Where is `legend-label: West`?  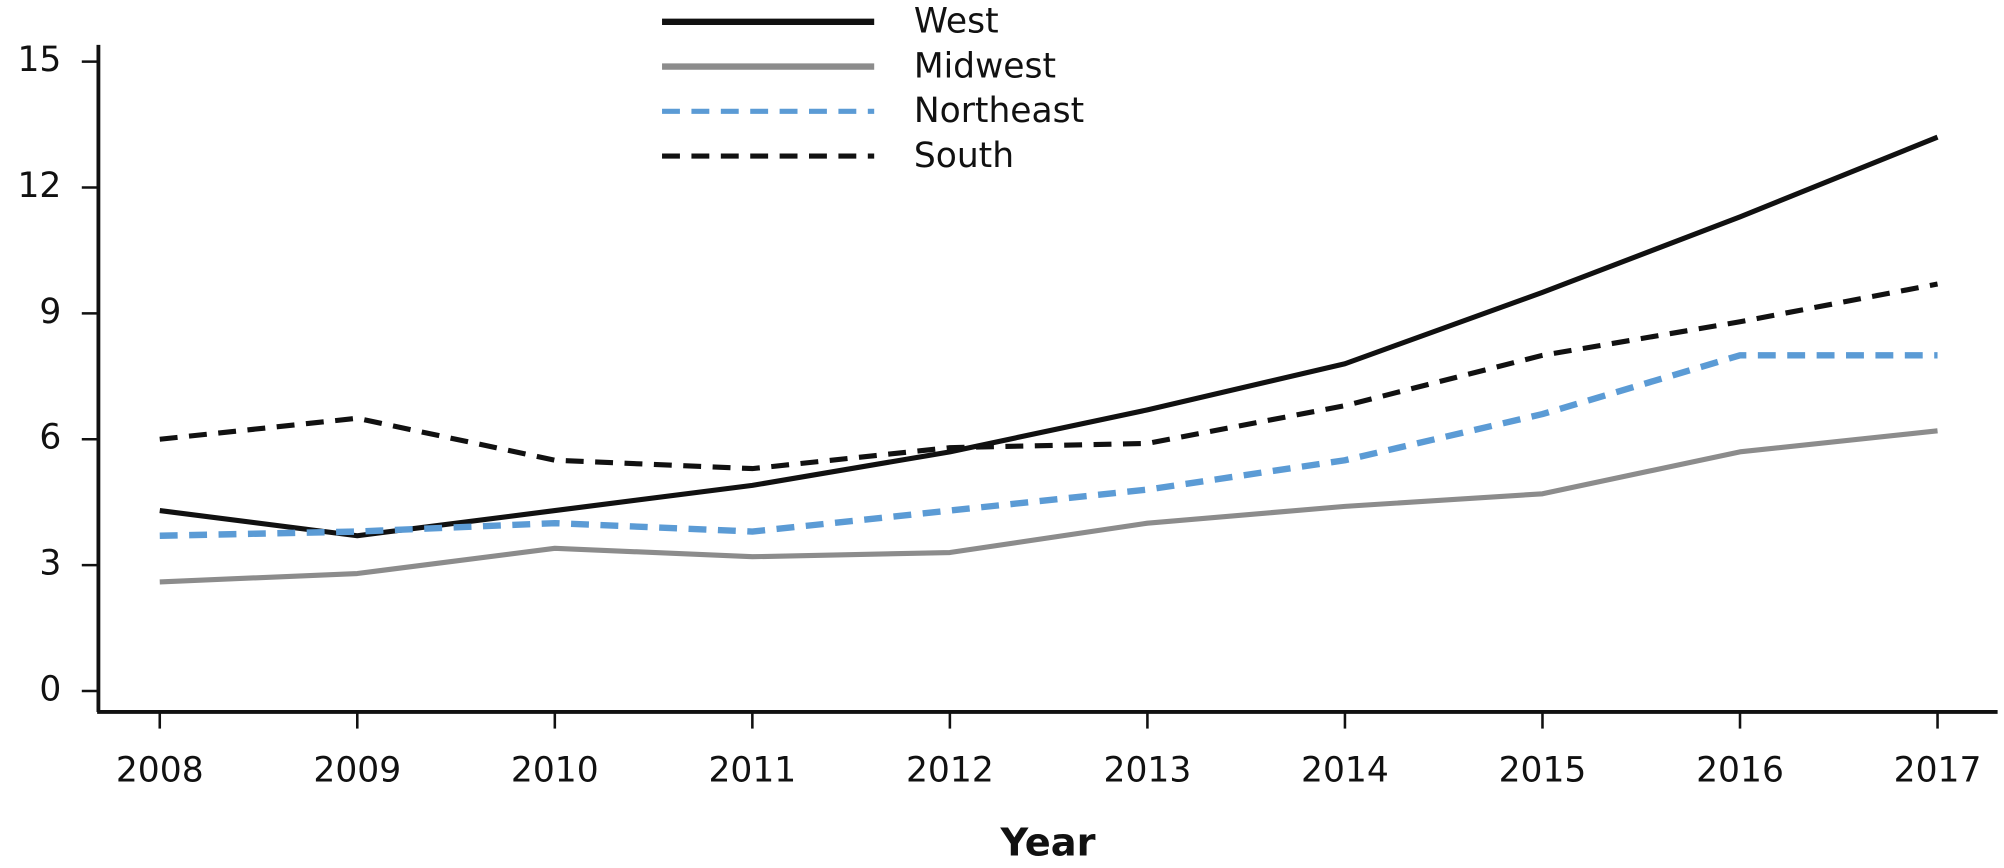
legend-label: West is located at coordinates (956, 22).